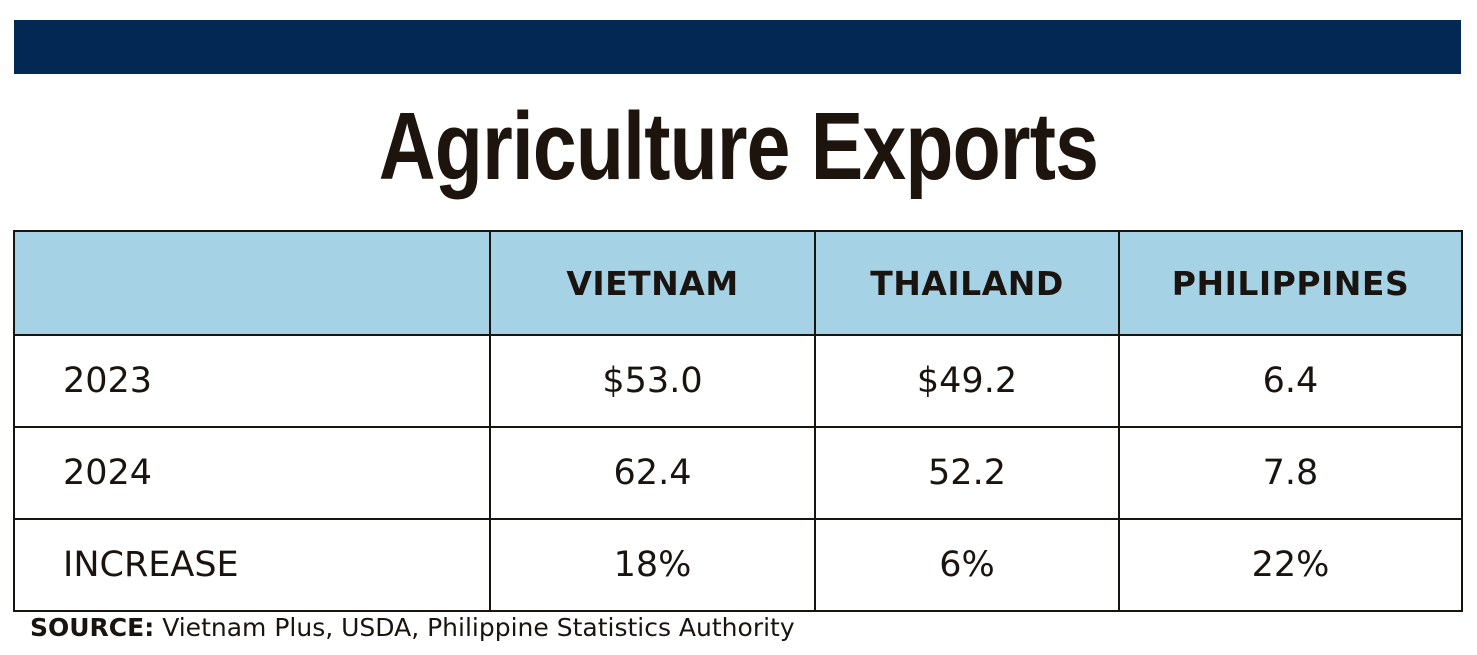 The image size is (1477, 655). Describe the element at coordinates (967, 381) in the screenshot. I see `cell-2023-thailand: $49.2` at that location.